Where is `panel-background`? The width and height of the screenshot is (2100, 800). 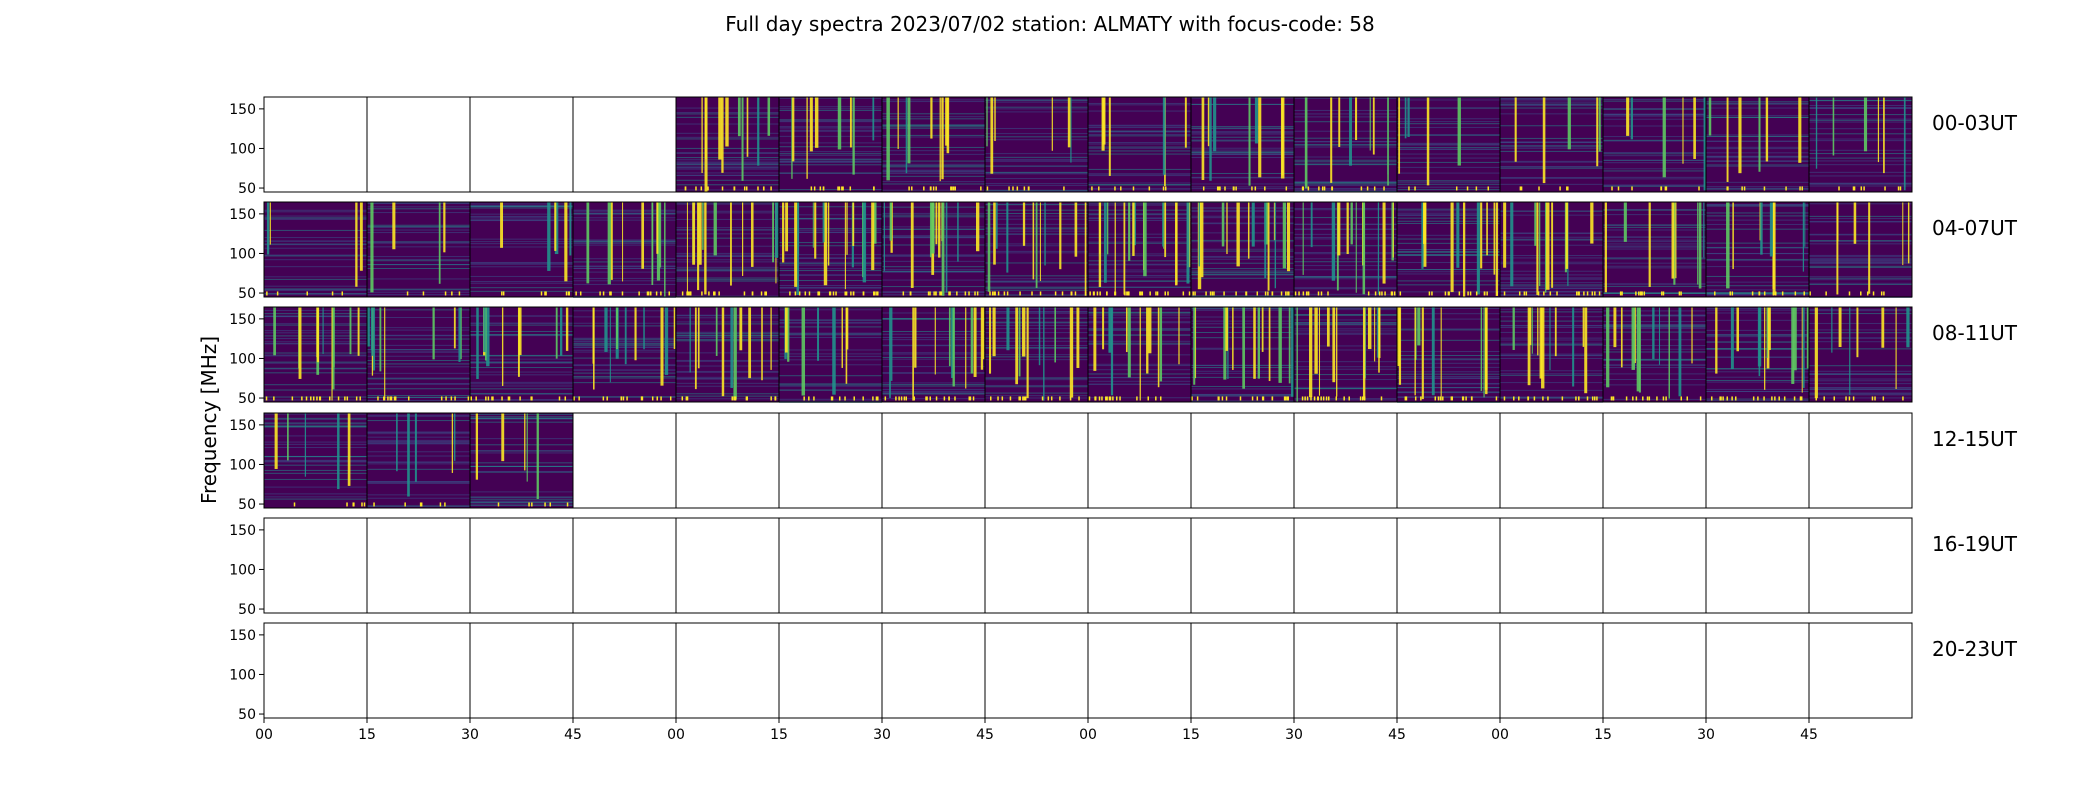
panel-background is located at coordinates (727, 249).